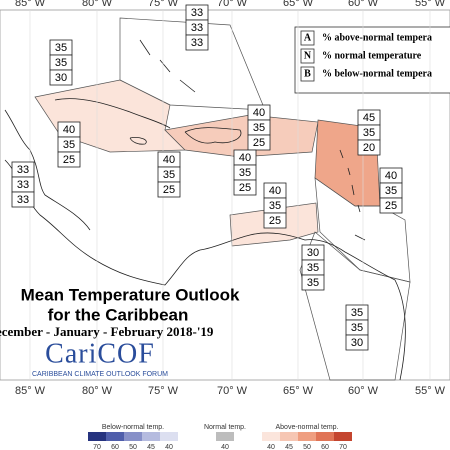 Image resolution: width=450 pixels, height=450 pixels. Describe the element at coordinates (100, 353) in the screenshot. I see `logo-name: CariCOF` at that location.